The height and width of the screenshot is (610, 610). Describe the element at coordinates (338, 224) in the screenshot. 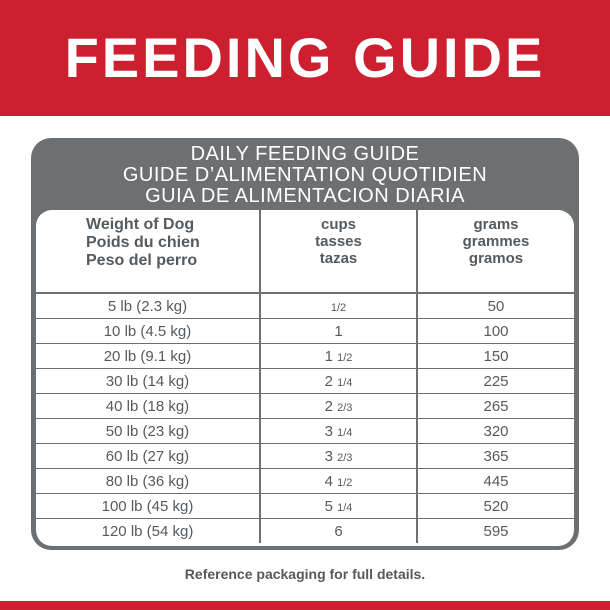

I see `header-cups-en: cups` at that location.